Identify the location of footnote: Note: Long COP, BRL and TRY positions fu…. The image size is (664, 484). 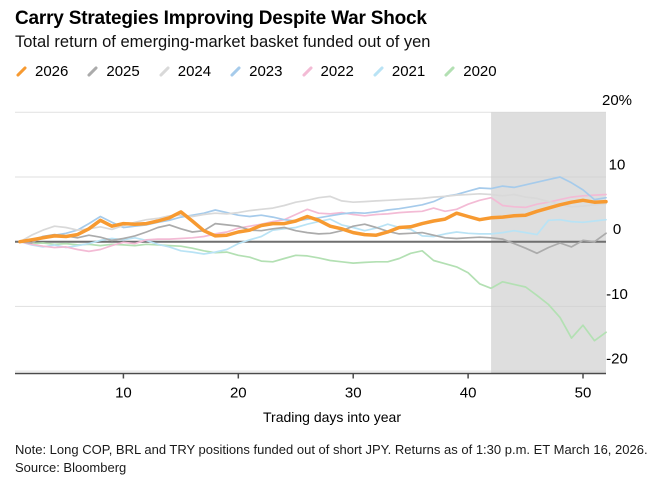
(332, 459).